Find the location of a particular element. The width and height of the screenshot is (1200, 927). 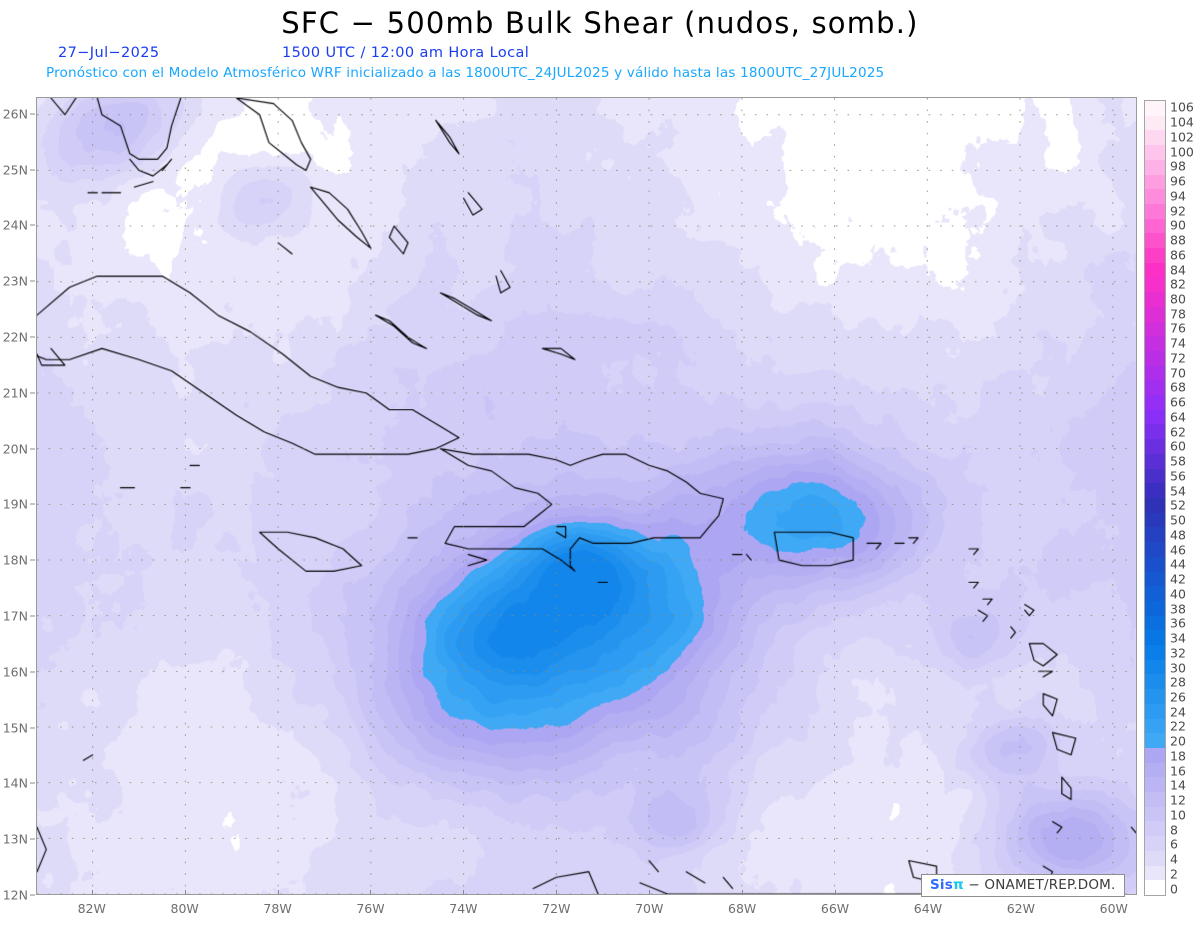

lon-axis-label: 62W is located at coordinates (1020, 908).